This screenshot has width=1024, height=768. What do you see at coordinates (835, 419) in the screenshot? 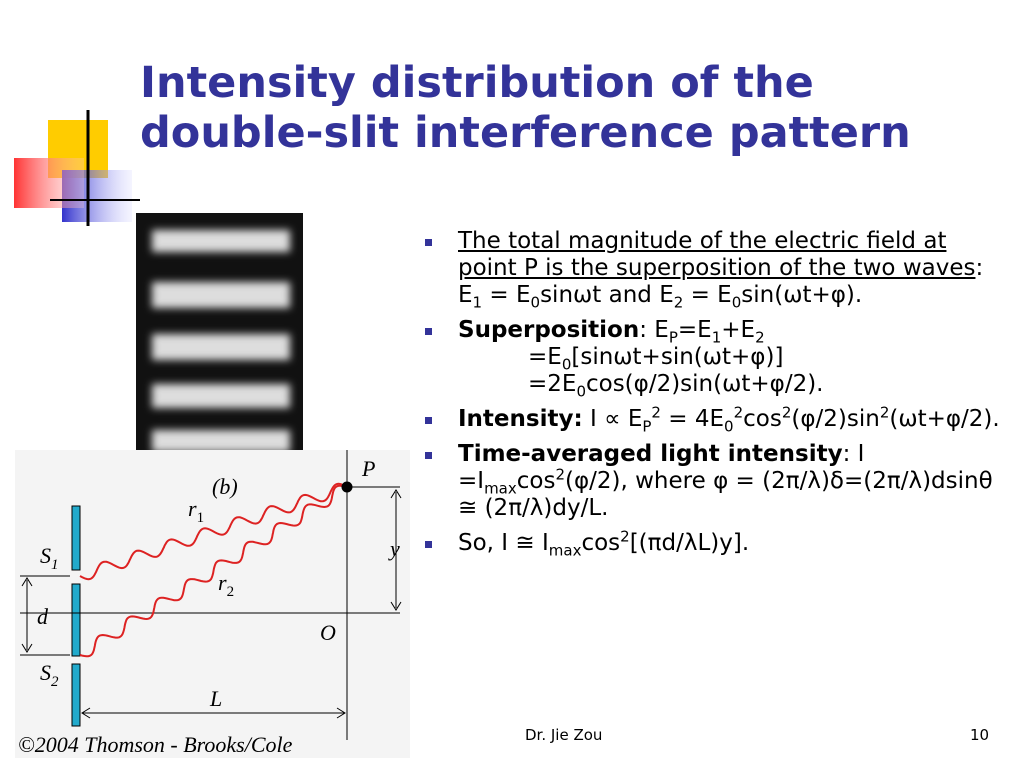
I see `text: (φ/2)sin` at bounding box center [835, 419].